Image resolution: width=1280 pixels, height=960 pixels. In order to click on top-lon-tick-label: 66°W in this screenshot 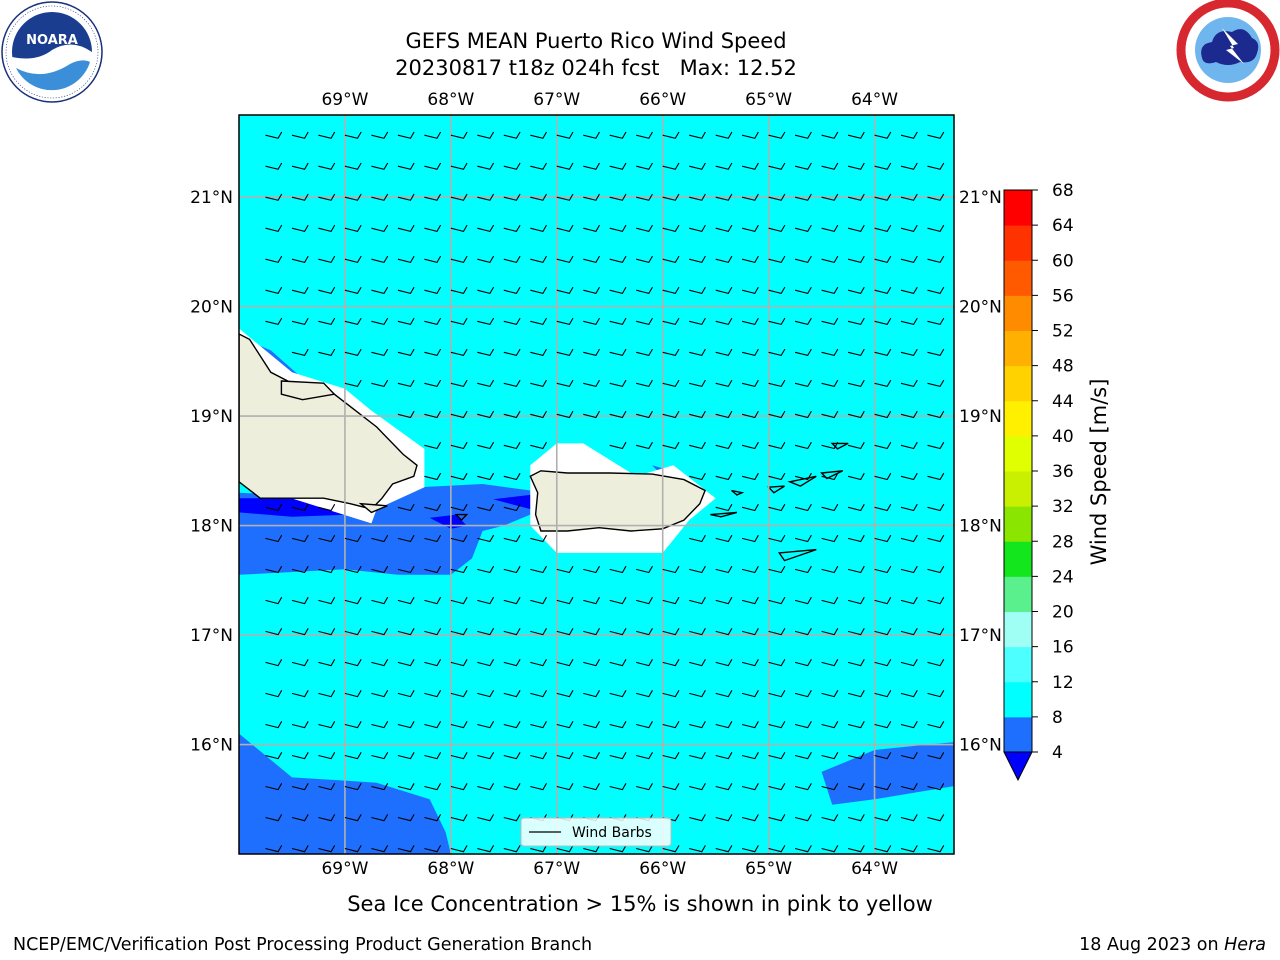, I will do `click(662, 100)`.